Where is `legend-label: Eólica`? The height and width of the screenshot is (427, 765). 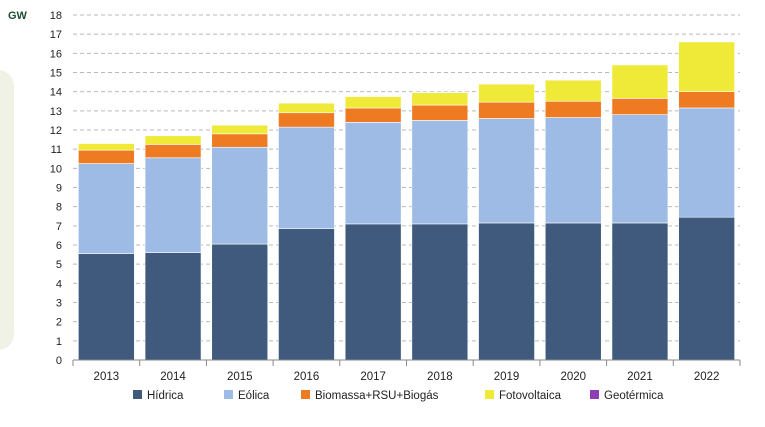
legend-label: Eólica is located at coordinates (254, 396).